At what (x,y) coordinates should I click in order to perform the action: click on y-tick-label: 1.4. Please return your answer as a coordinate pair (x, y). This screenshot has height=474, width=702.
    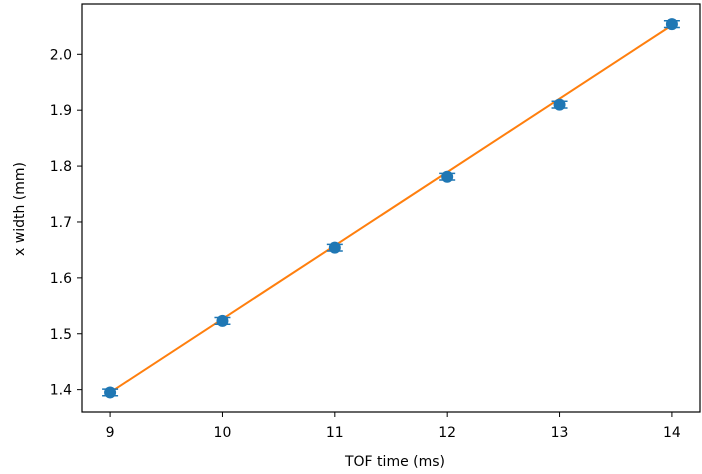
    Looking at the image, I should click on (61, 391).